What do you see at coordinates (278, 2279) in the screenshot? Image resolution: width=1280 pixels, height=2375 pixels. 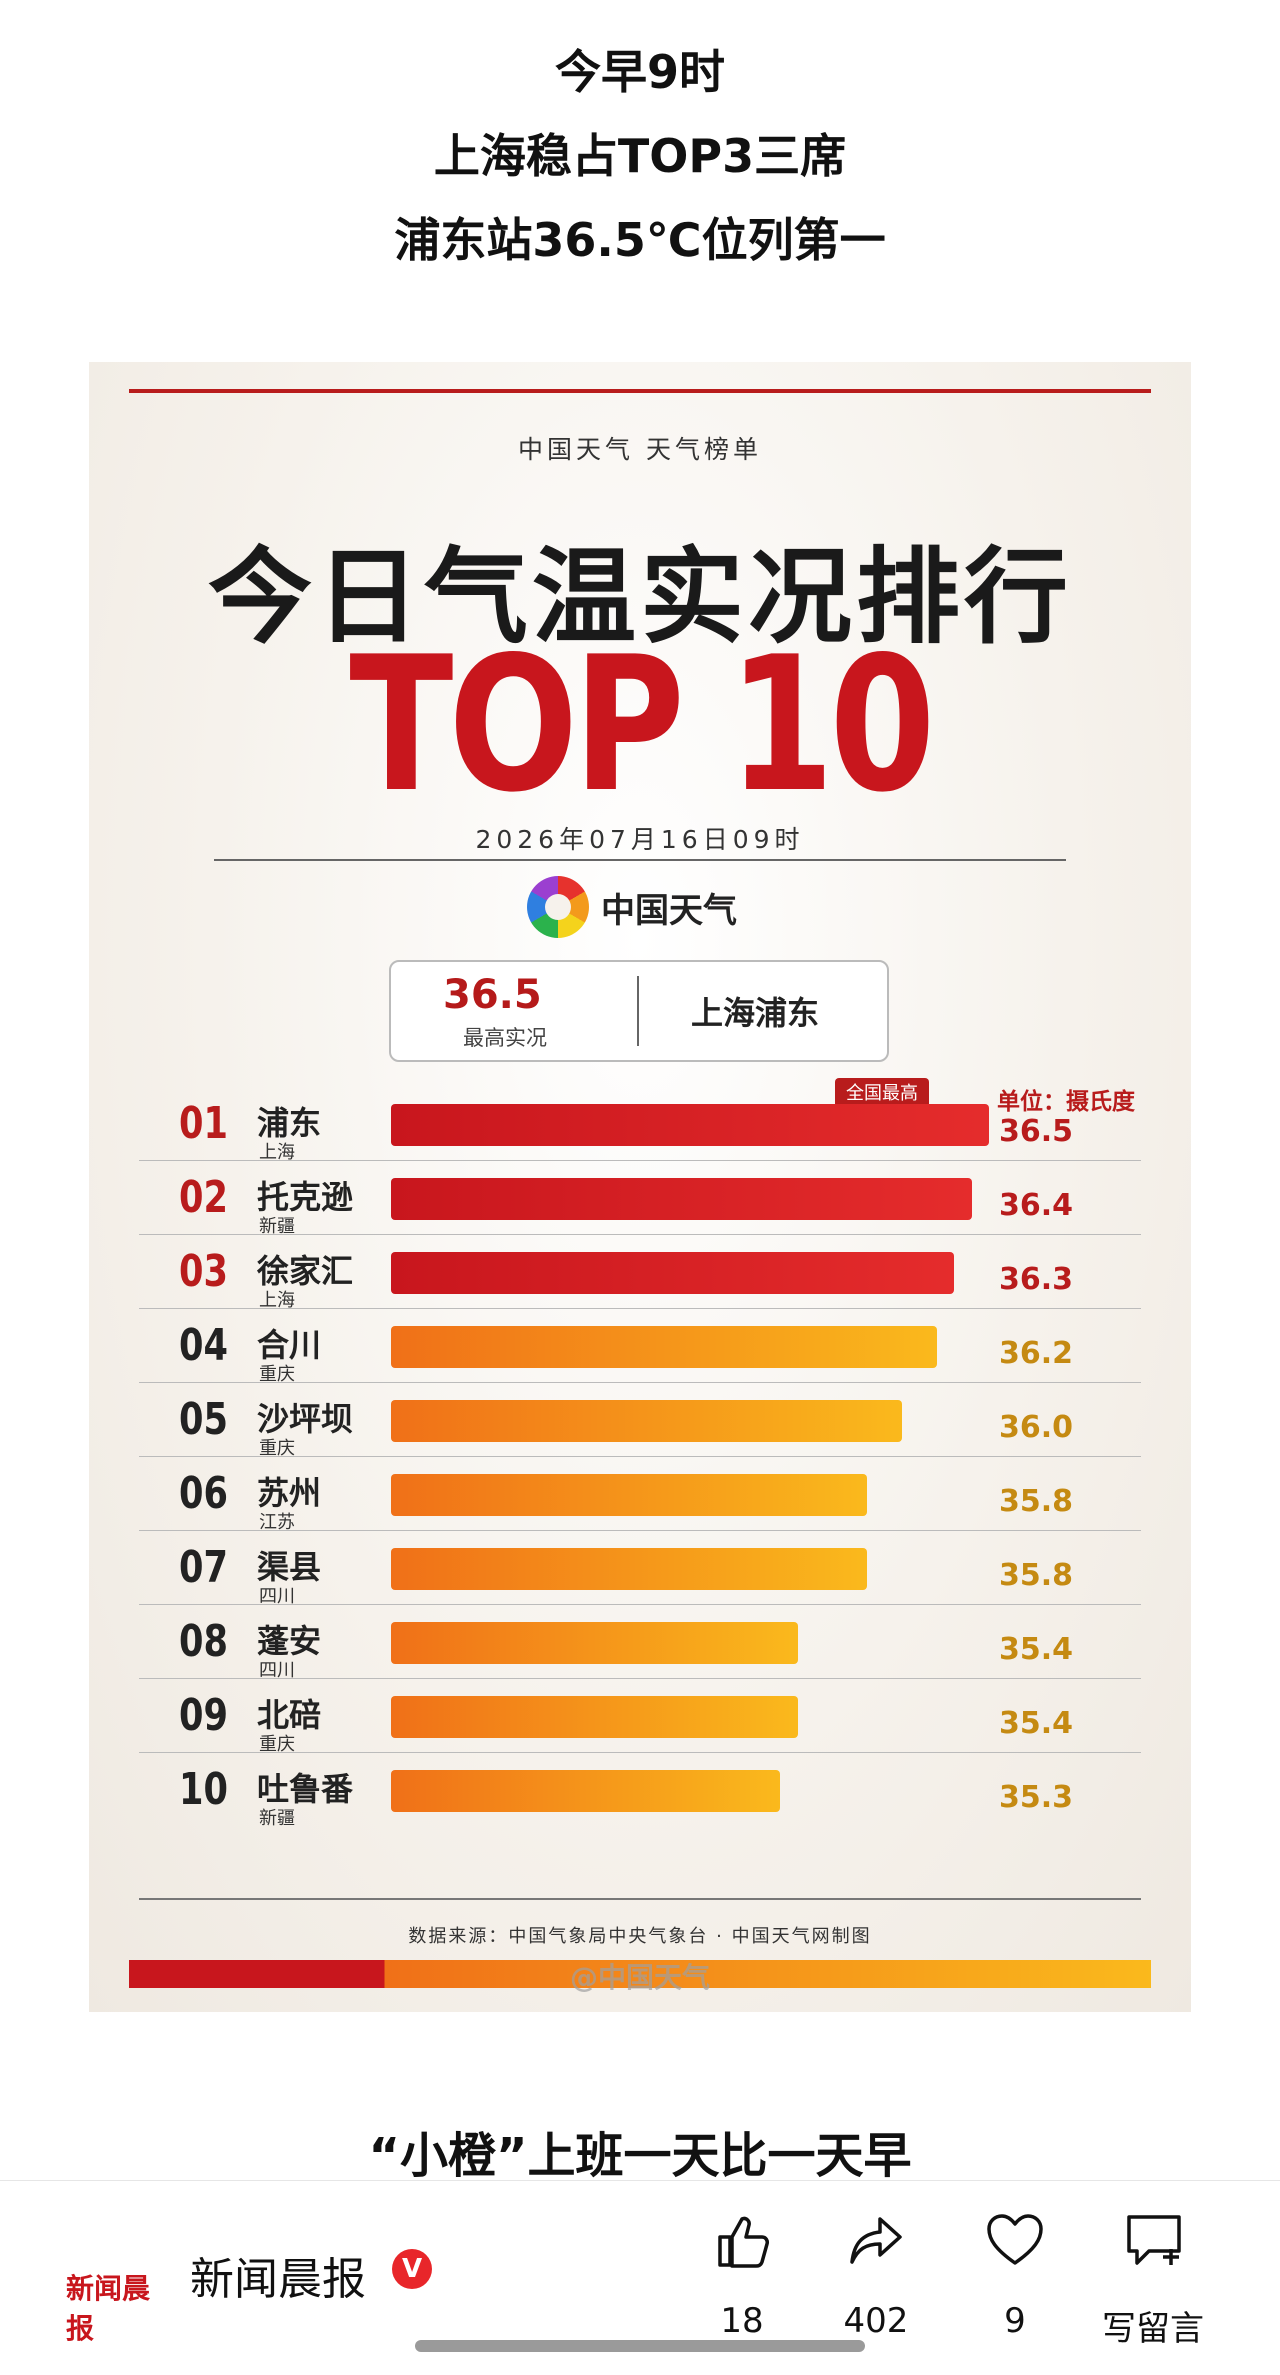 I see `publisher-name: 新闻晨报` at bounding box center [278, 2279].